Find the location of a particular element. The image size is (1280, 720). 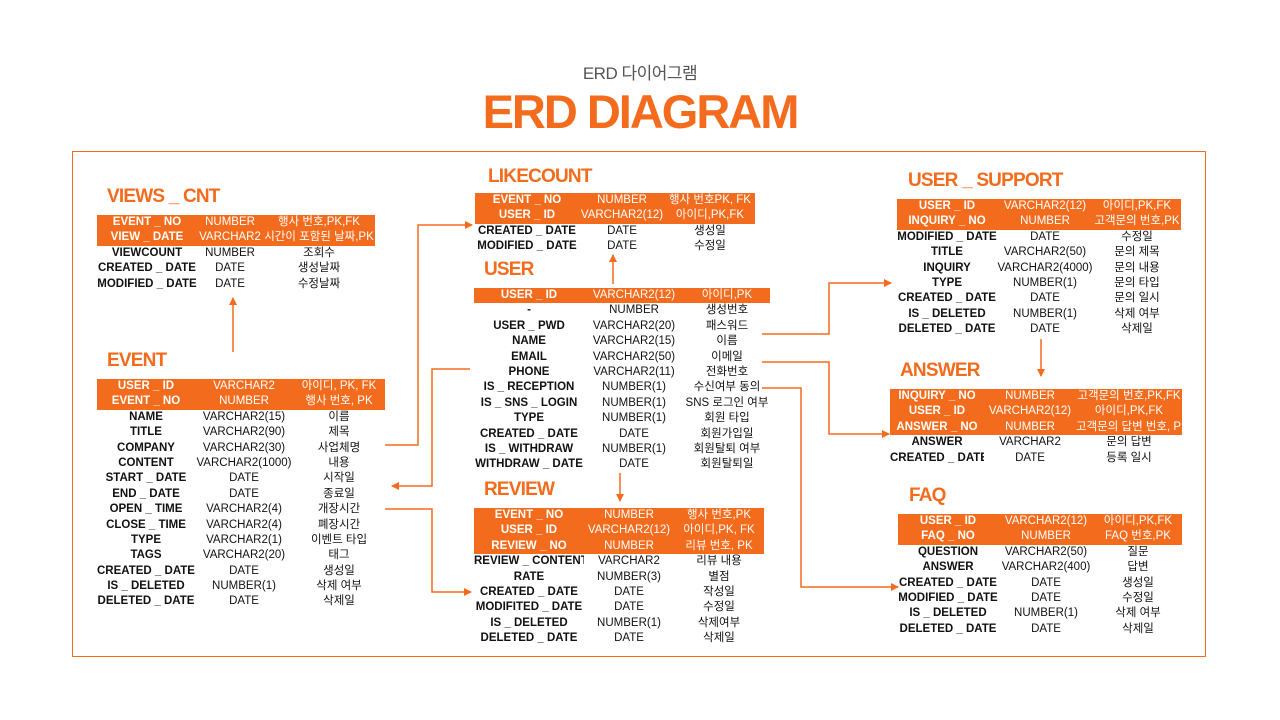

column-name-cell: INQUIRY is located at coordinates (947, 267).